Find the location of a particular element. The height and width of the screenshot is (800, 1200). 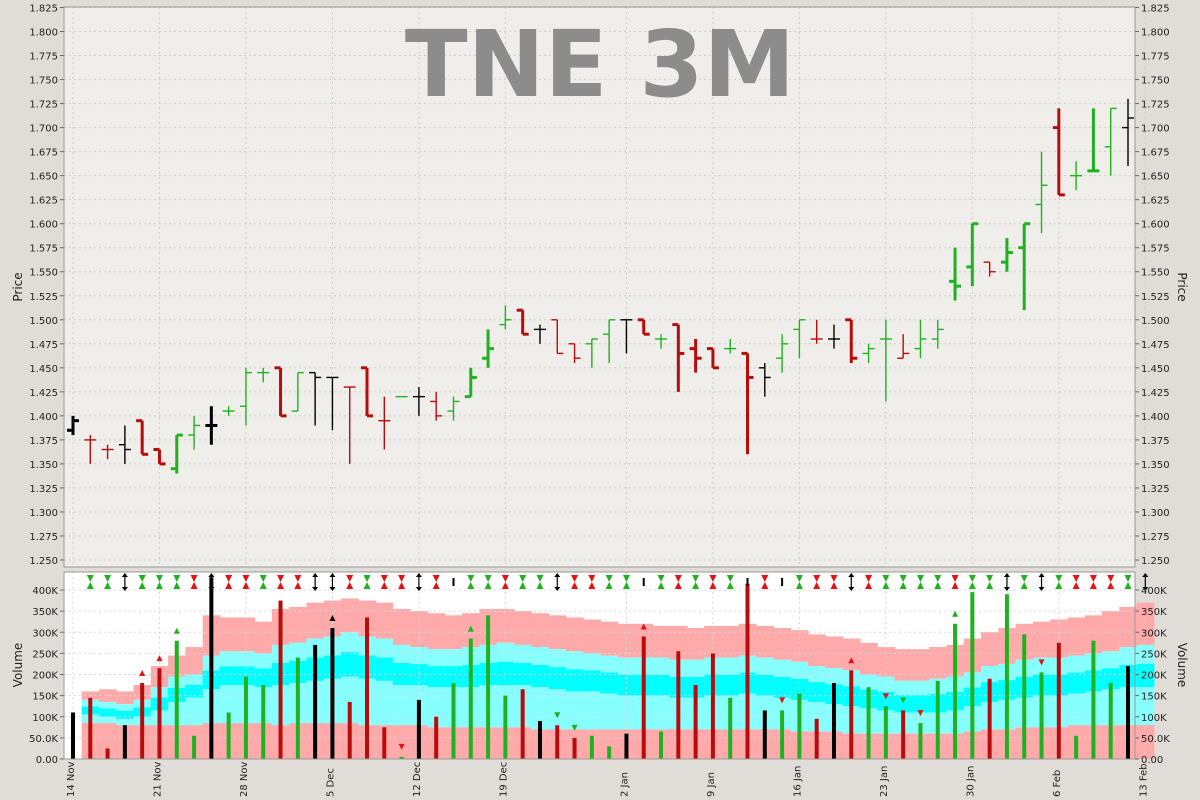

price-tick-label: 1.750 is located at coordinates (1155, 81).